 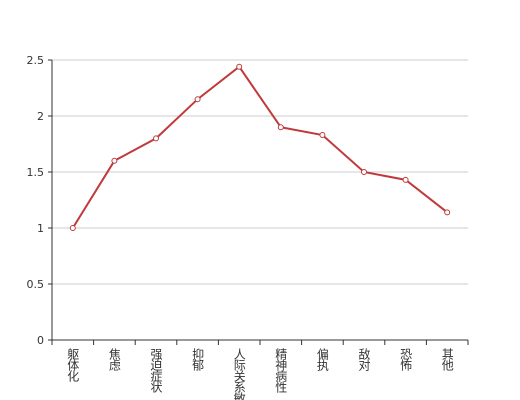 What do you see at coordinates (198, 359) in the screenshot?
I see `x-tick-label: 抑郁` at bounding box center [198, 359].